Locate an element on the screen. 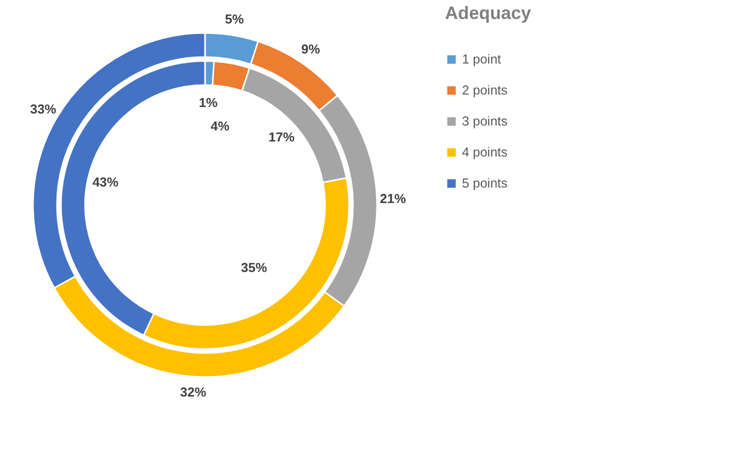 This screenshot has width=739, height=450. data-label: 1% is located at coordinates (208, 102).